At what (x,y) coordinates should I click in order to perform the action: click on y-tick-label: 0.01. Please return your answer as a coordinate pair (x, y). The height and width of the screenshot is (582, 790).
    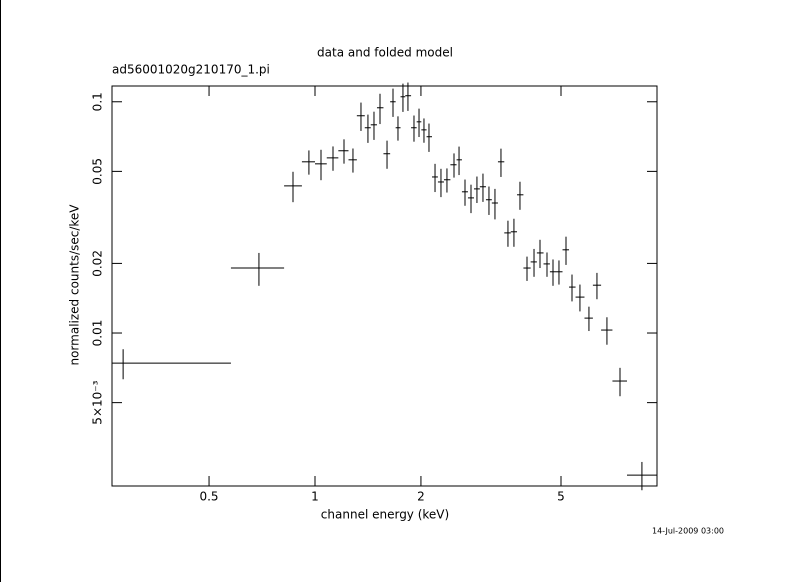
    Looking at the image, I should click on (98, 333).